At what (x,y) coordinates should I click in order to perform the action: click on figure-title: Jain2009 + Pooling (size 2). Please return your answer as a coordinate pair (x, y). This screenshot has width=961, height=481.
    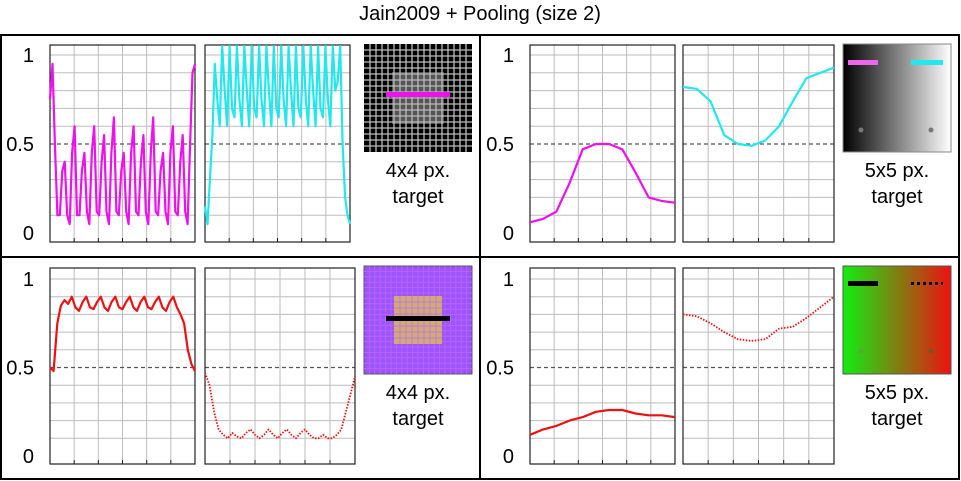
    Looking at the image, I should click on (480, 14).